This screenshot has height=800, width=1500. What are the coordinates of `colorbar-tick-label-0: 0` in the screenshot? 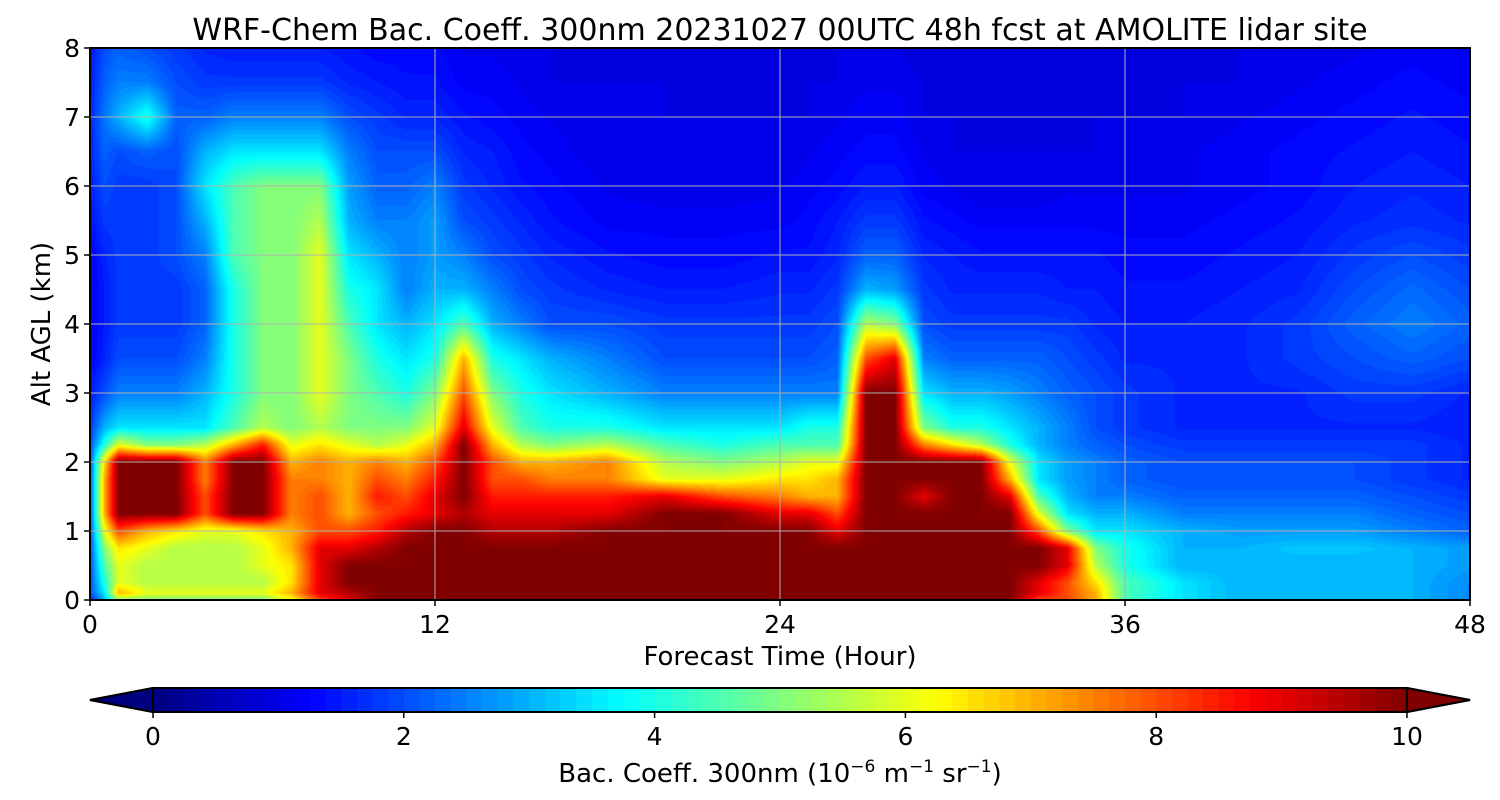 It's located at (153, 736).